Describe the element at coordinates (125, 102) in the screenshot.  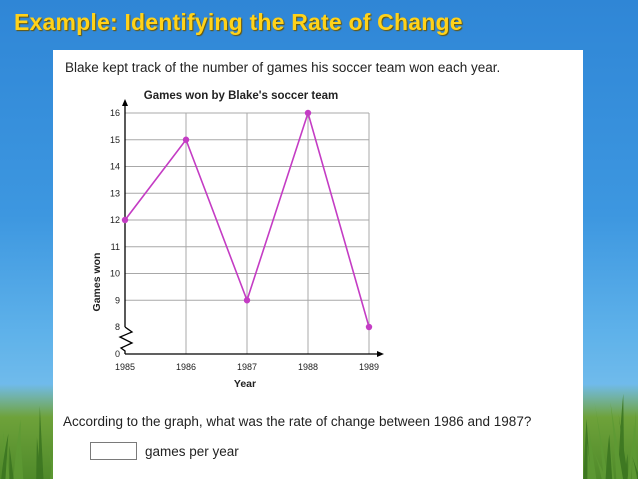
I see `y-axis-arrow` at that location.